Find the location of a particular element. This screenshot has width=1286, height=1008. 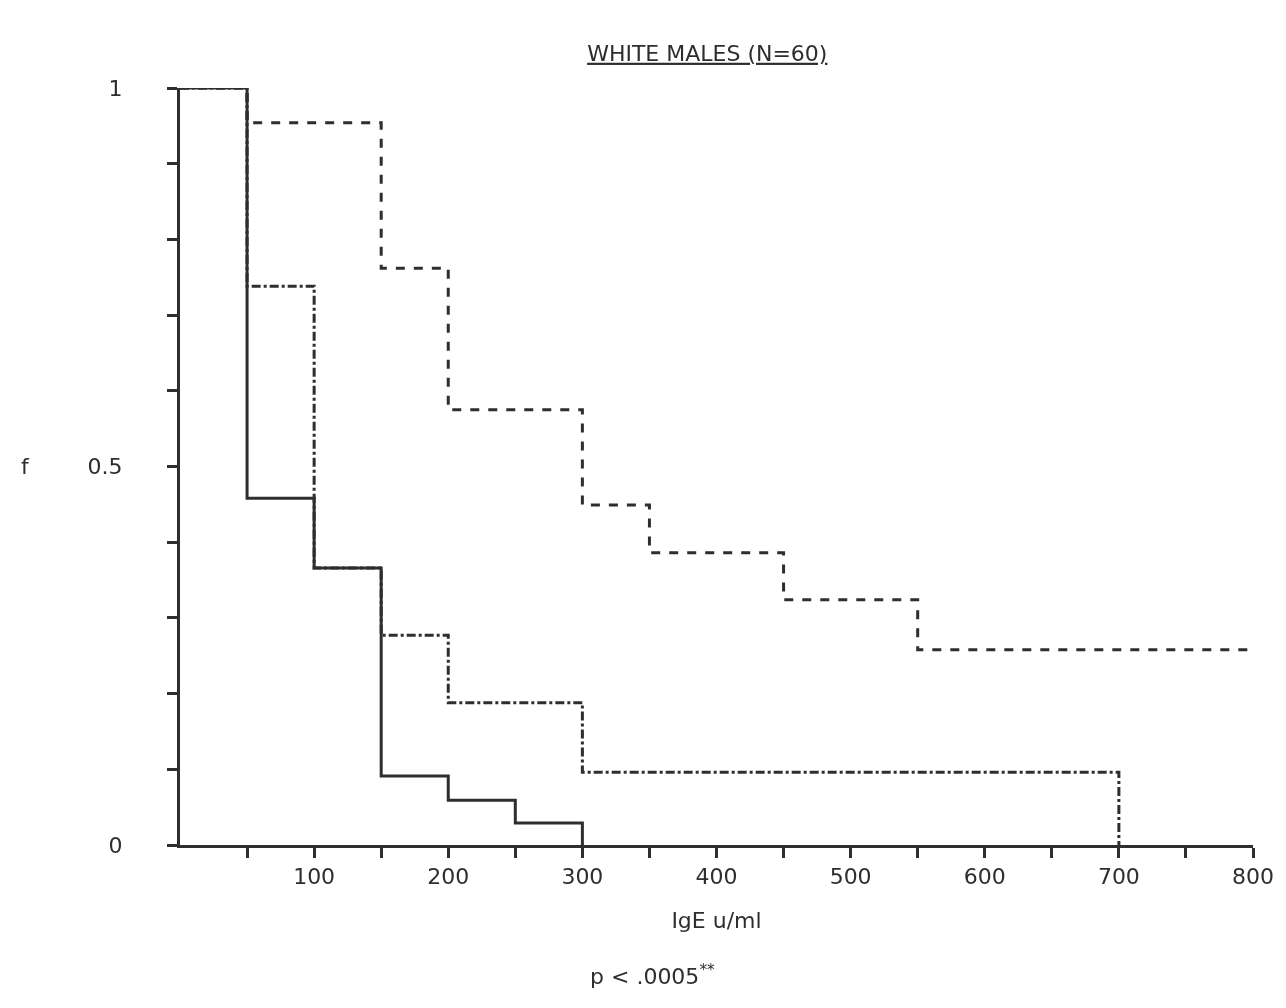

x-tick-label: 700 is located at coordinates (1118, 877).